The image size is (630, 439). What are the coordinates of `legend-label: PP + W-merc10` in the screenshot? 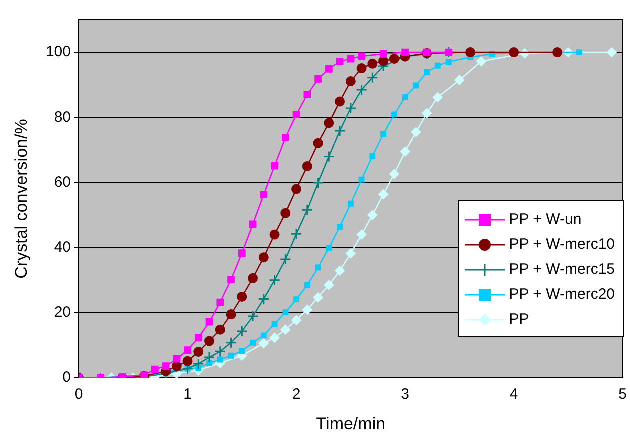 It's located at (562, 244).